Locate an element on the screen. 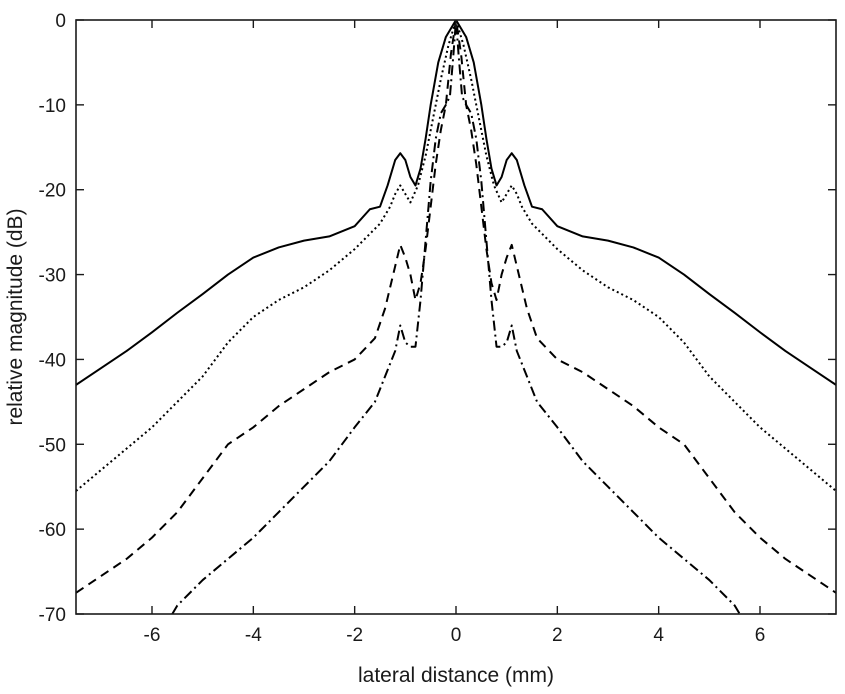  y-tick-label: -70 is located at coordinates (52, 615).